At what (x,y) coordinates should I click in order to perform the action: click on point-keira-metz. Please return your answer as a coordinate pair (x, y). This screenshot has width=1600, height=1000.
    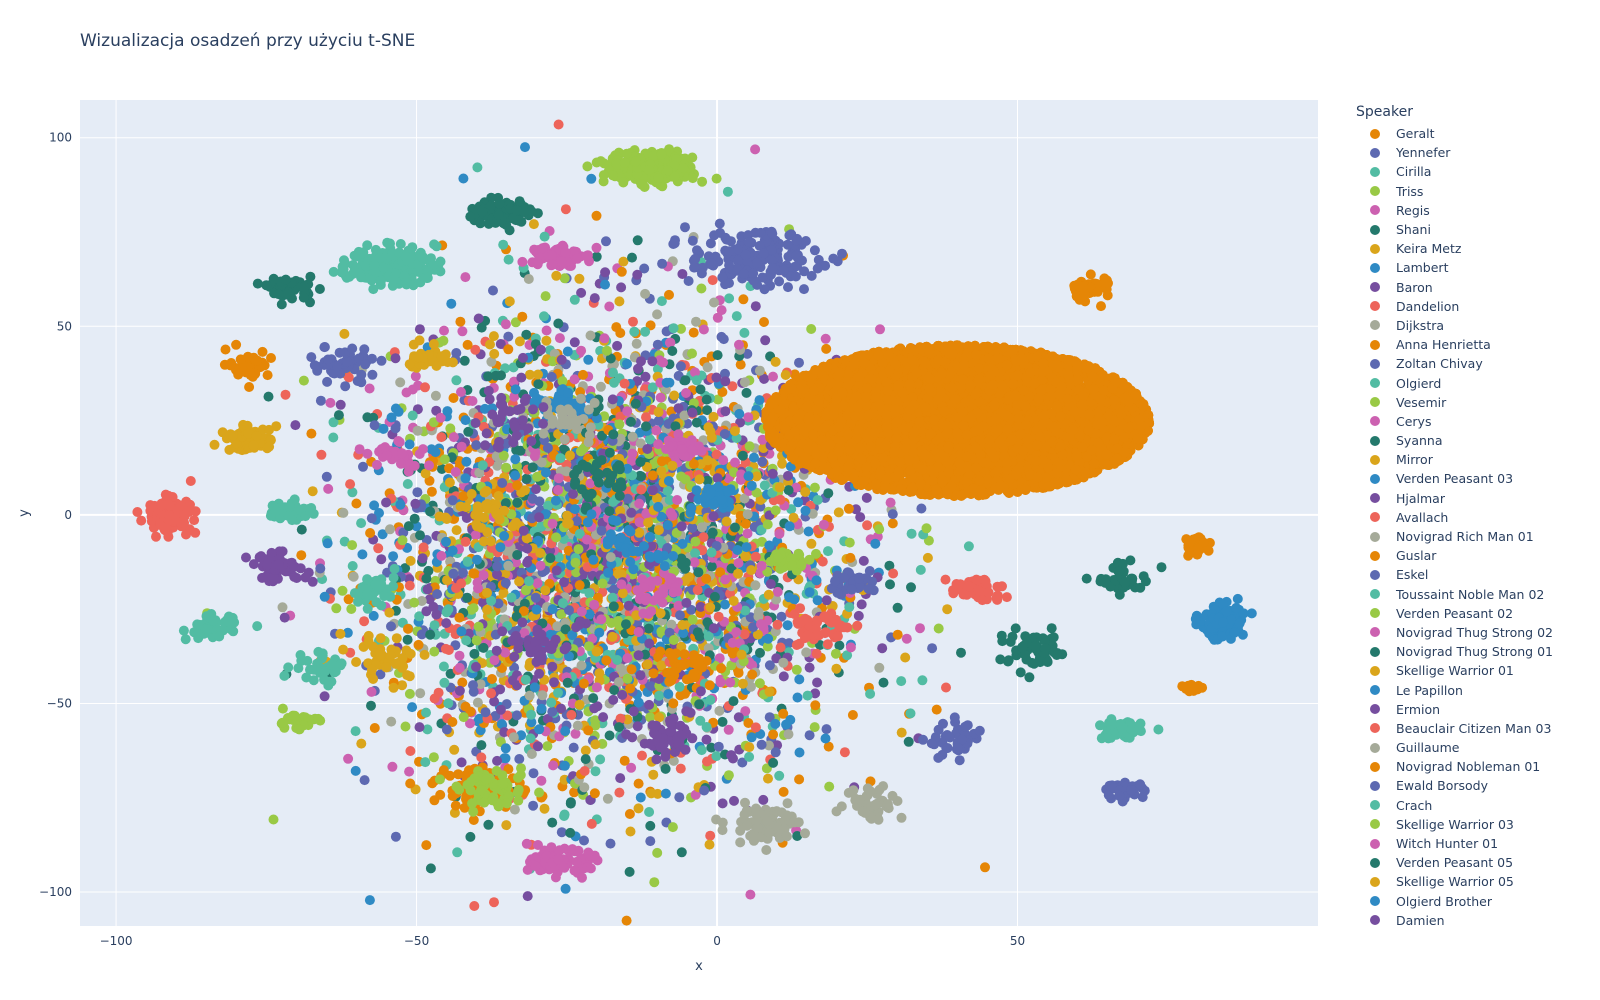
    Looking at the image, I should click on (546, 340).